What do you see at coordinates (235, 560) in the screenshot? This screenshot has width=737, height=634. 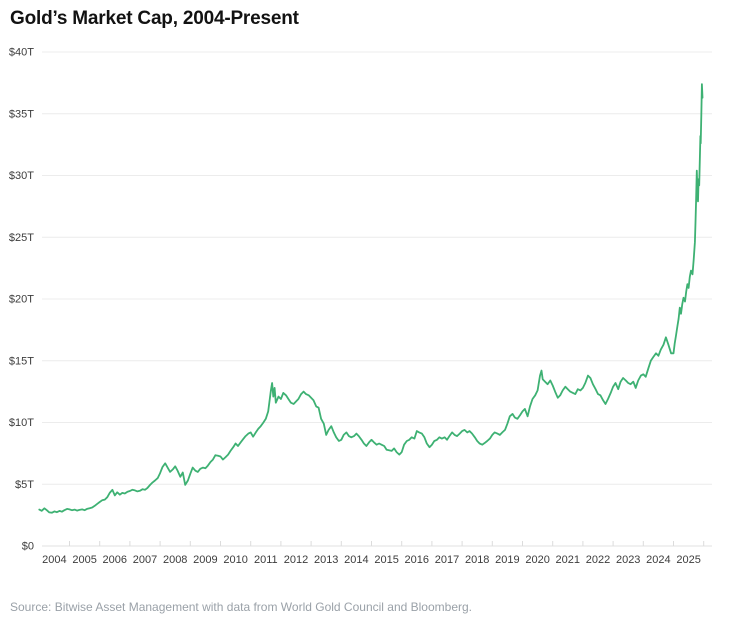 I see `x-axis-label: 2010` at bounding box center [235, 560].